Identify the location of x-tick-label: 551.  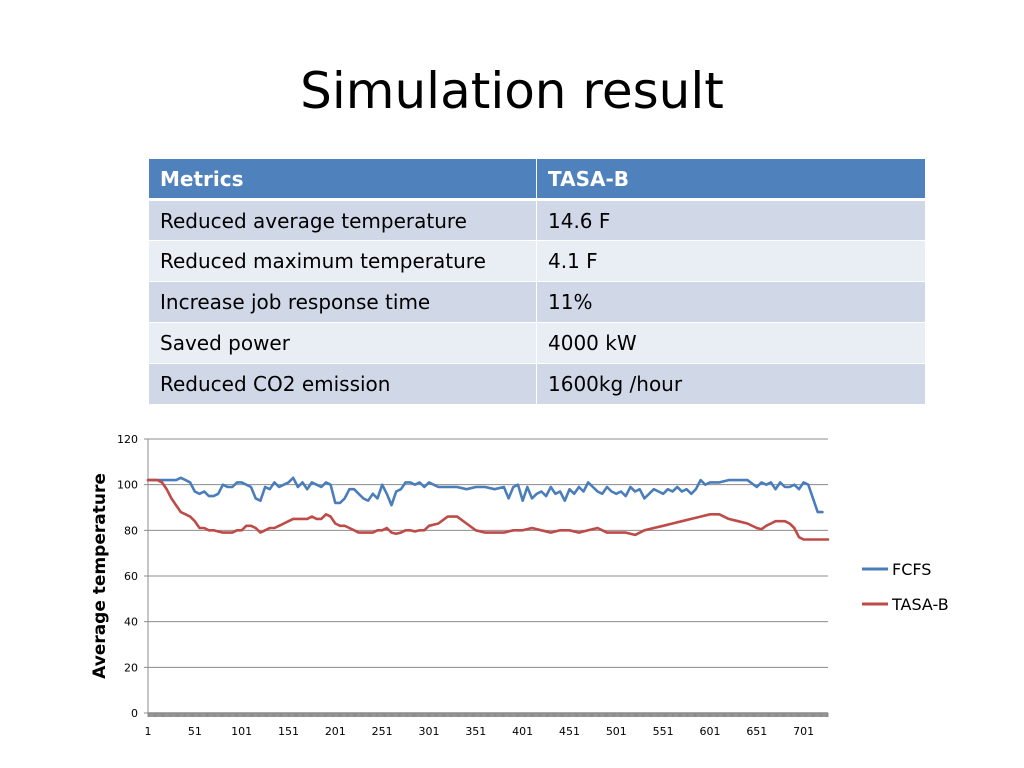
(663, 731).